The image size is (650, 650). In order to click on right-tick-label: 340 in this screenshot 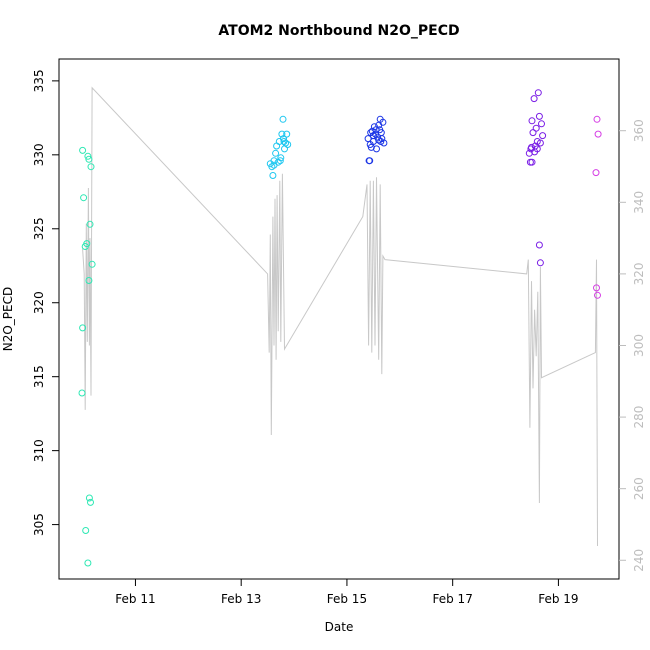, I will do `click(639, 202)`.